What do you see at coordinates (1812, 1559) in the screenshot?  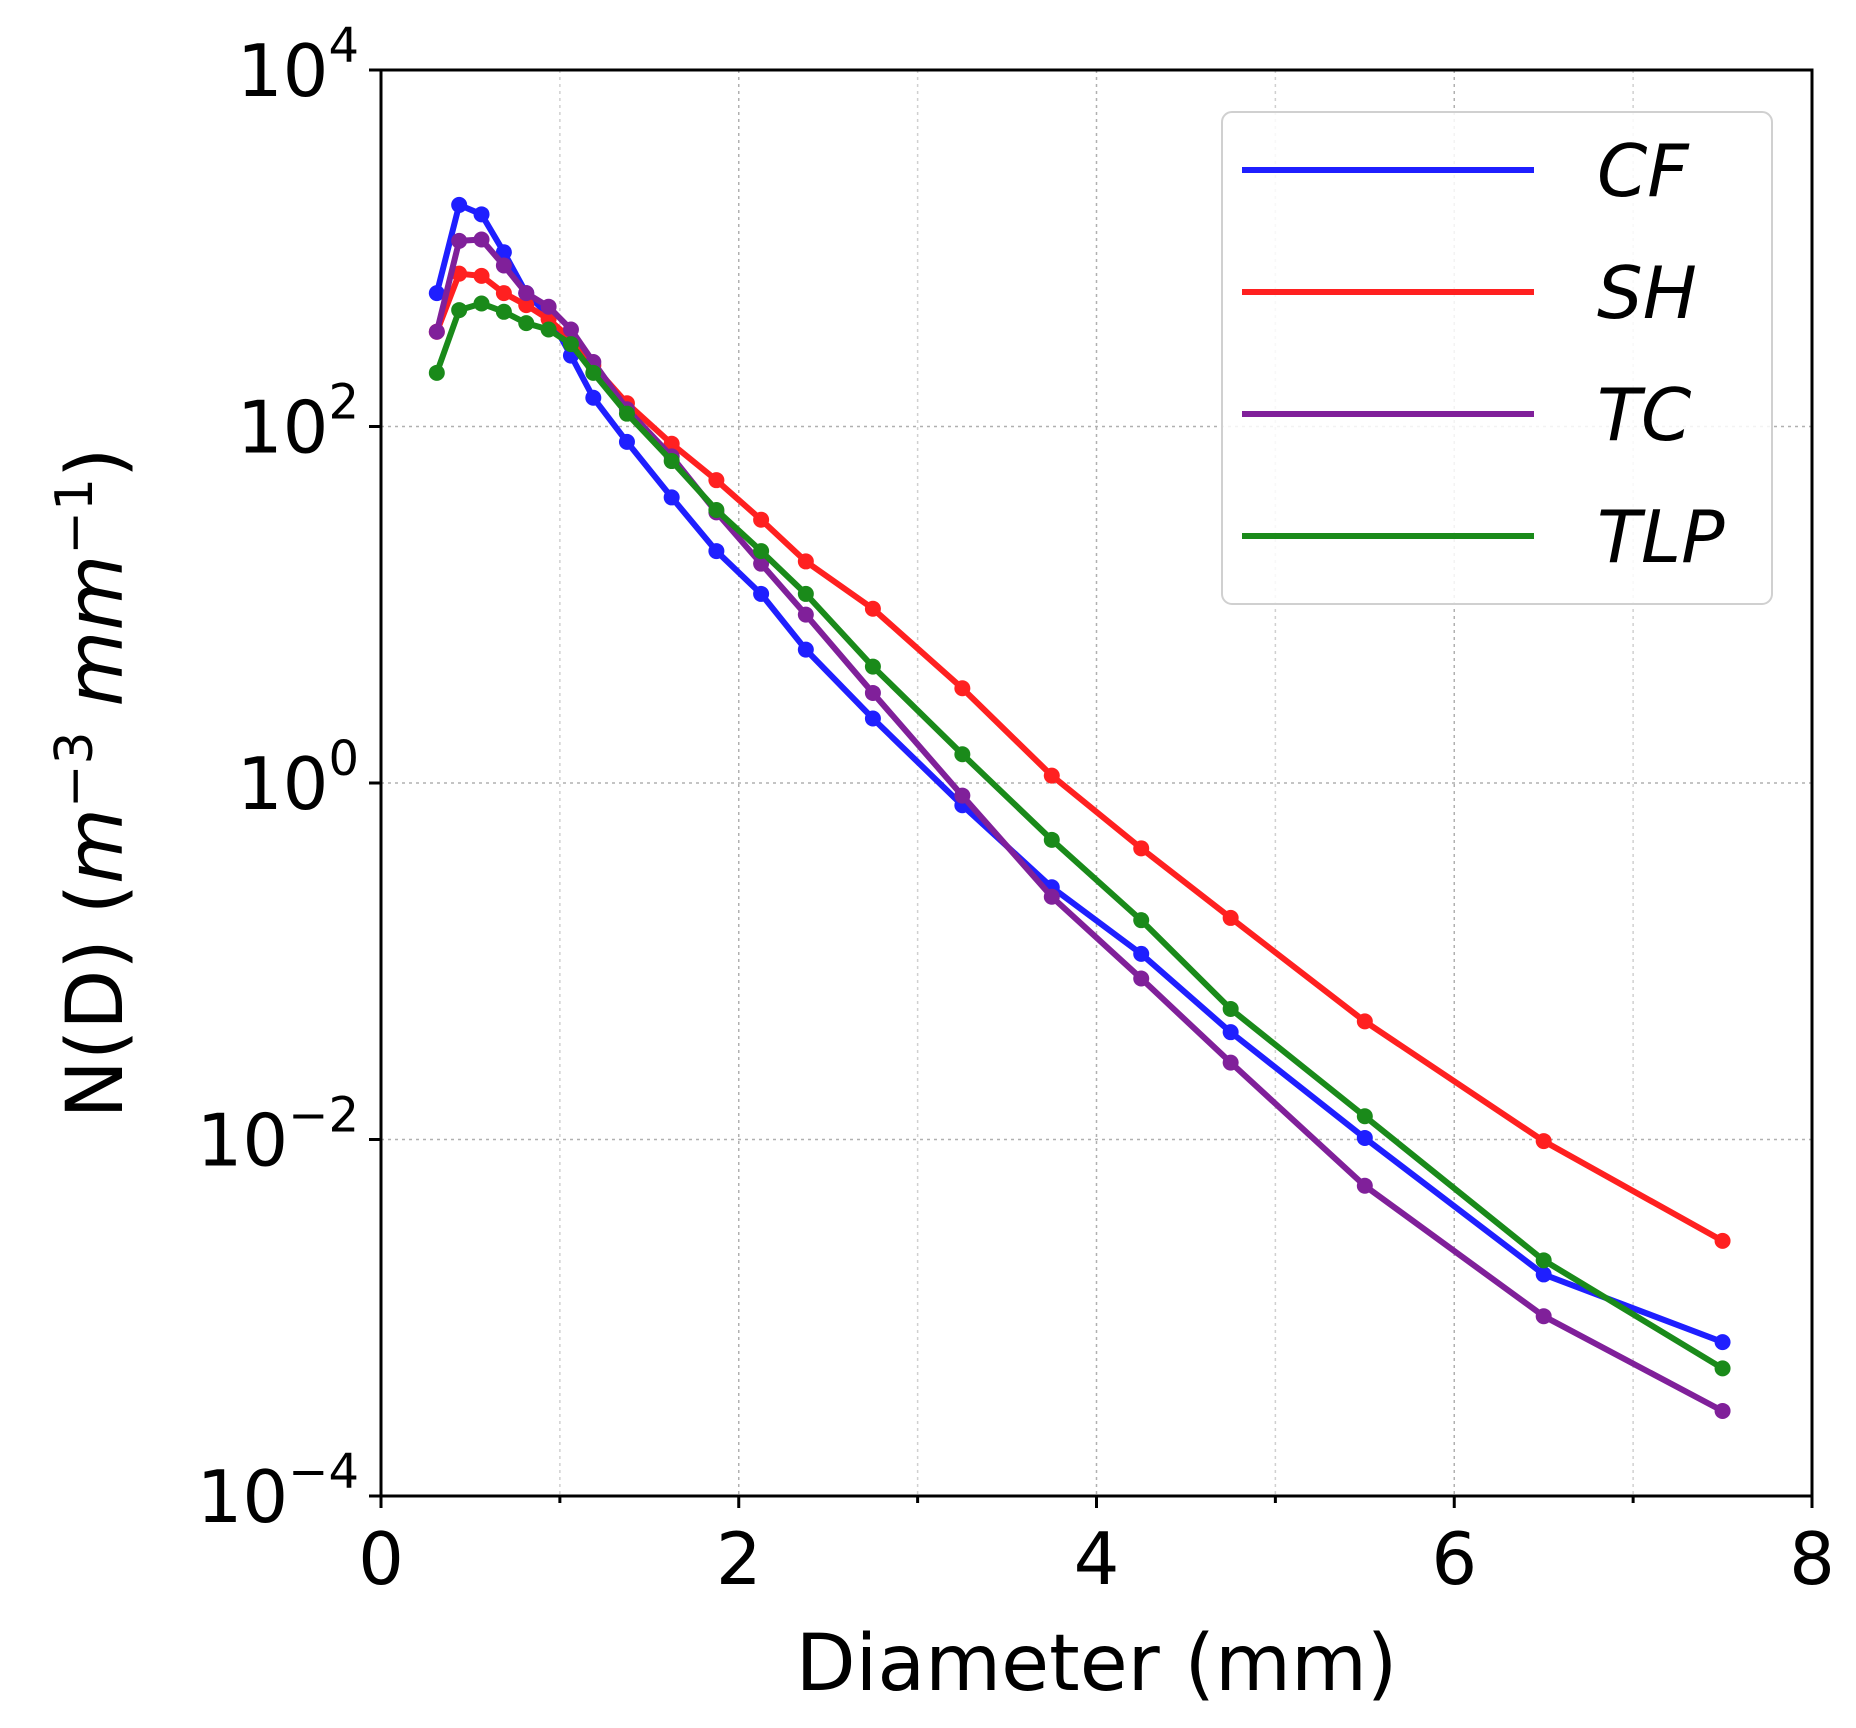 I see `x-tick-label: 8` at bounding box center [1812, 1559].